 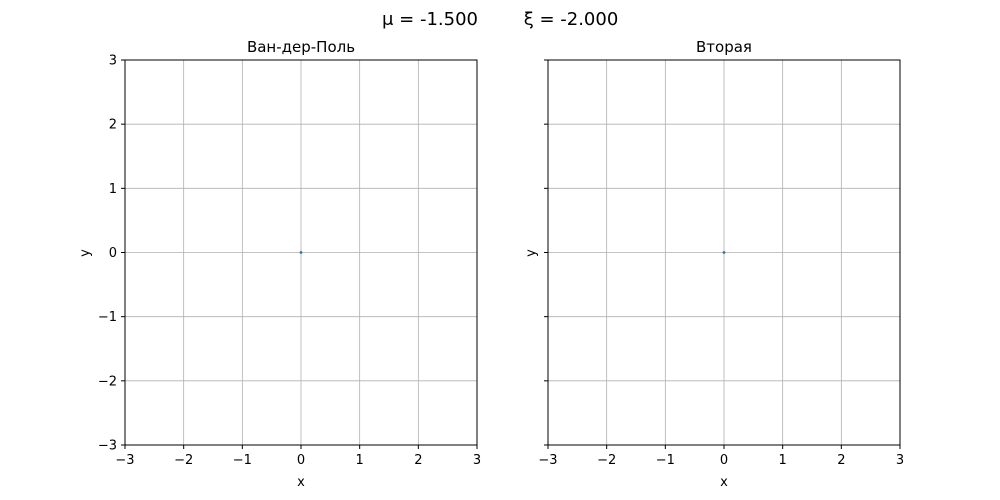 What do you see at coordinates (531, 253) in the screenshot?
I see `plot-right-ylabel: y` at bounding box center [531, 253].